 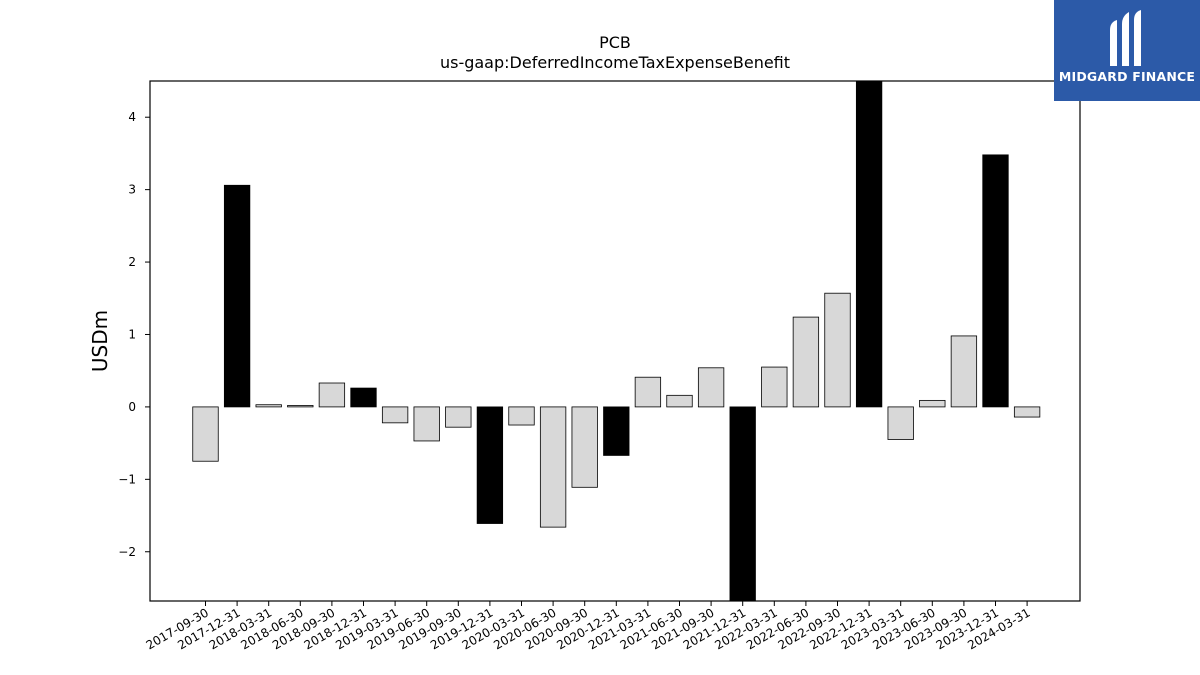 I want to click on midgard-logo-icon, so click(x=1125, y=38).